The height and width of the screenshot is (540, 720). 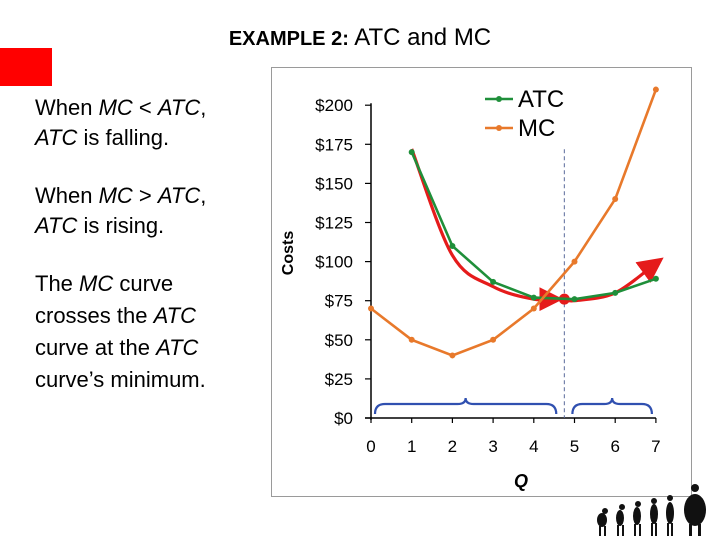 I want to click on y-tick-label: $100, so click(x=334, y=262).